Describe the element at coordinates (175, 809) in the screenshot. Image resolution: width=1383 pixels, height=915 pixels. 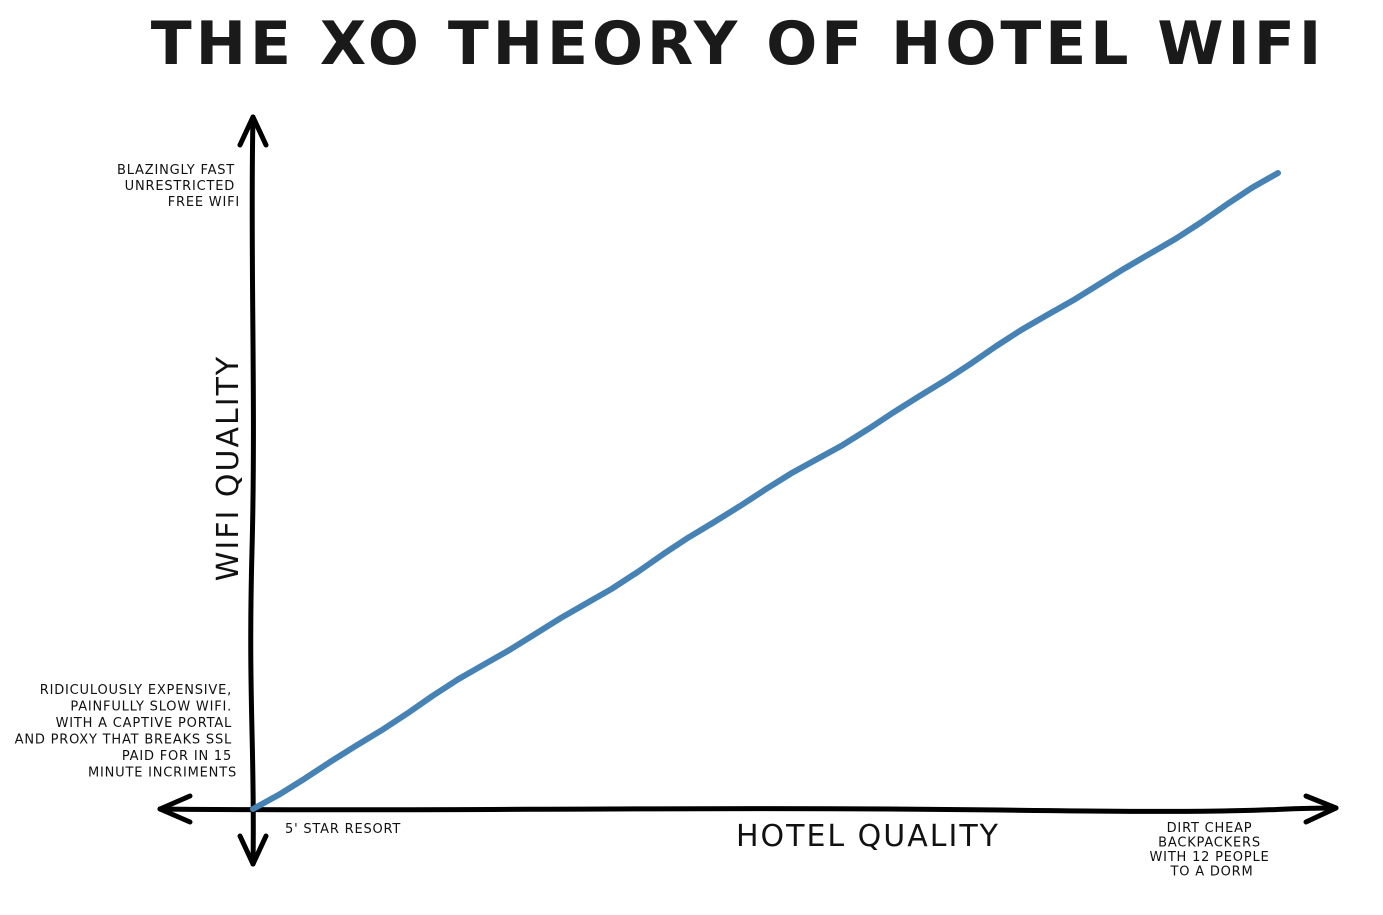
I see `x-axis-arrow-left` at that location.